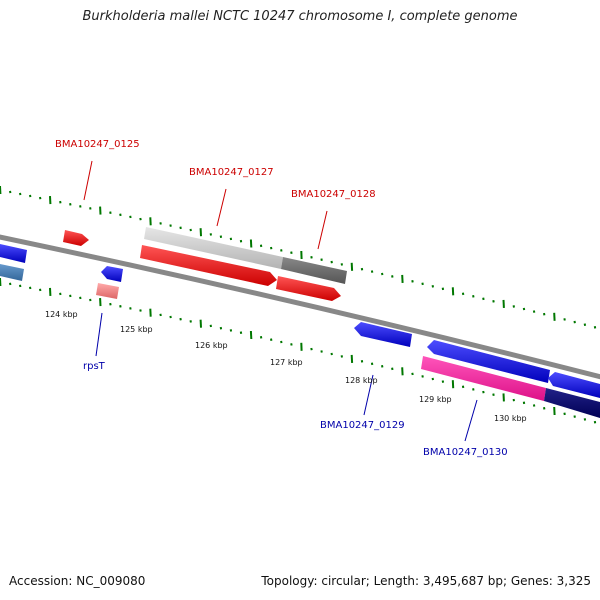  I want to click on scale-label-128kbp: 128 kbp, so click(361, 380).